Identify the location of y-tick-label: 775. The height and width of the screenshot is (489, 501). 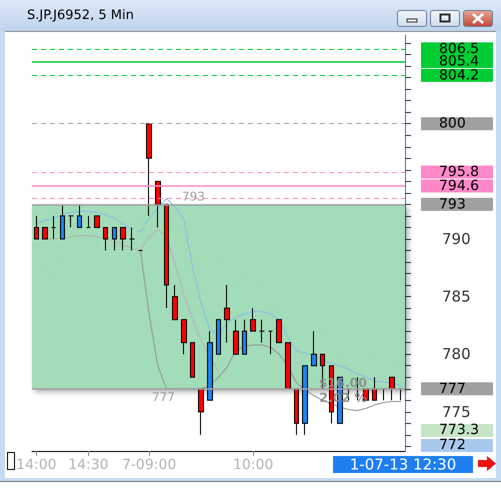
(456, 411).